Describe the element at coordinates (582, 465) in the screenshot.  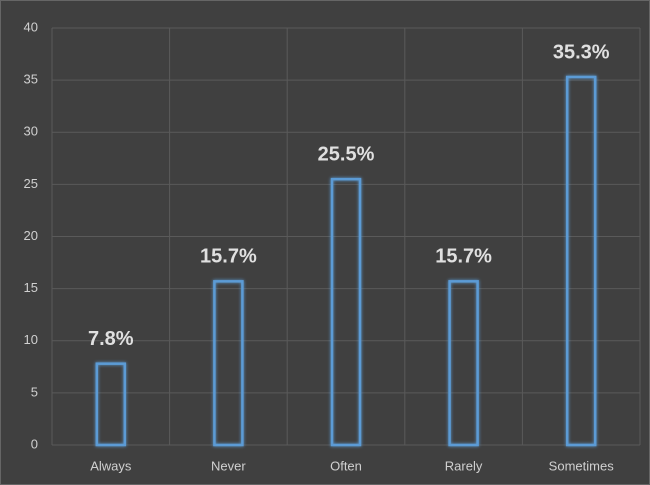
I see `x-tick-label: Sometimes` at that location.